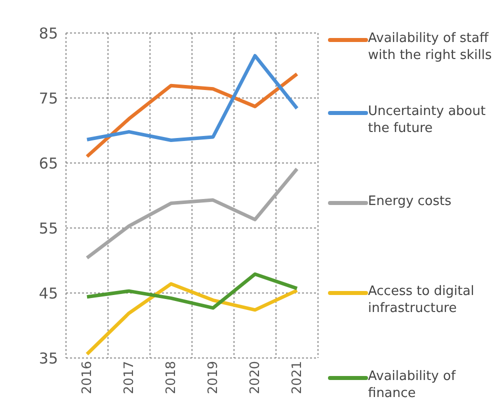 The height and width of the screenshot is (417, 500). I want to click on x-tick-label: 2016, so click(88, 377).